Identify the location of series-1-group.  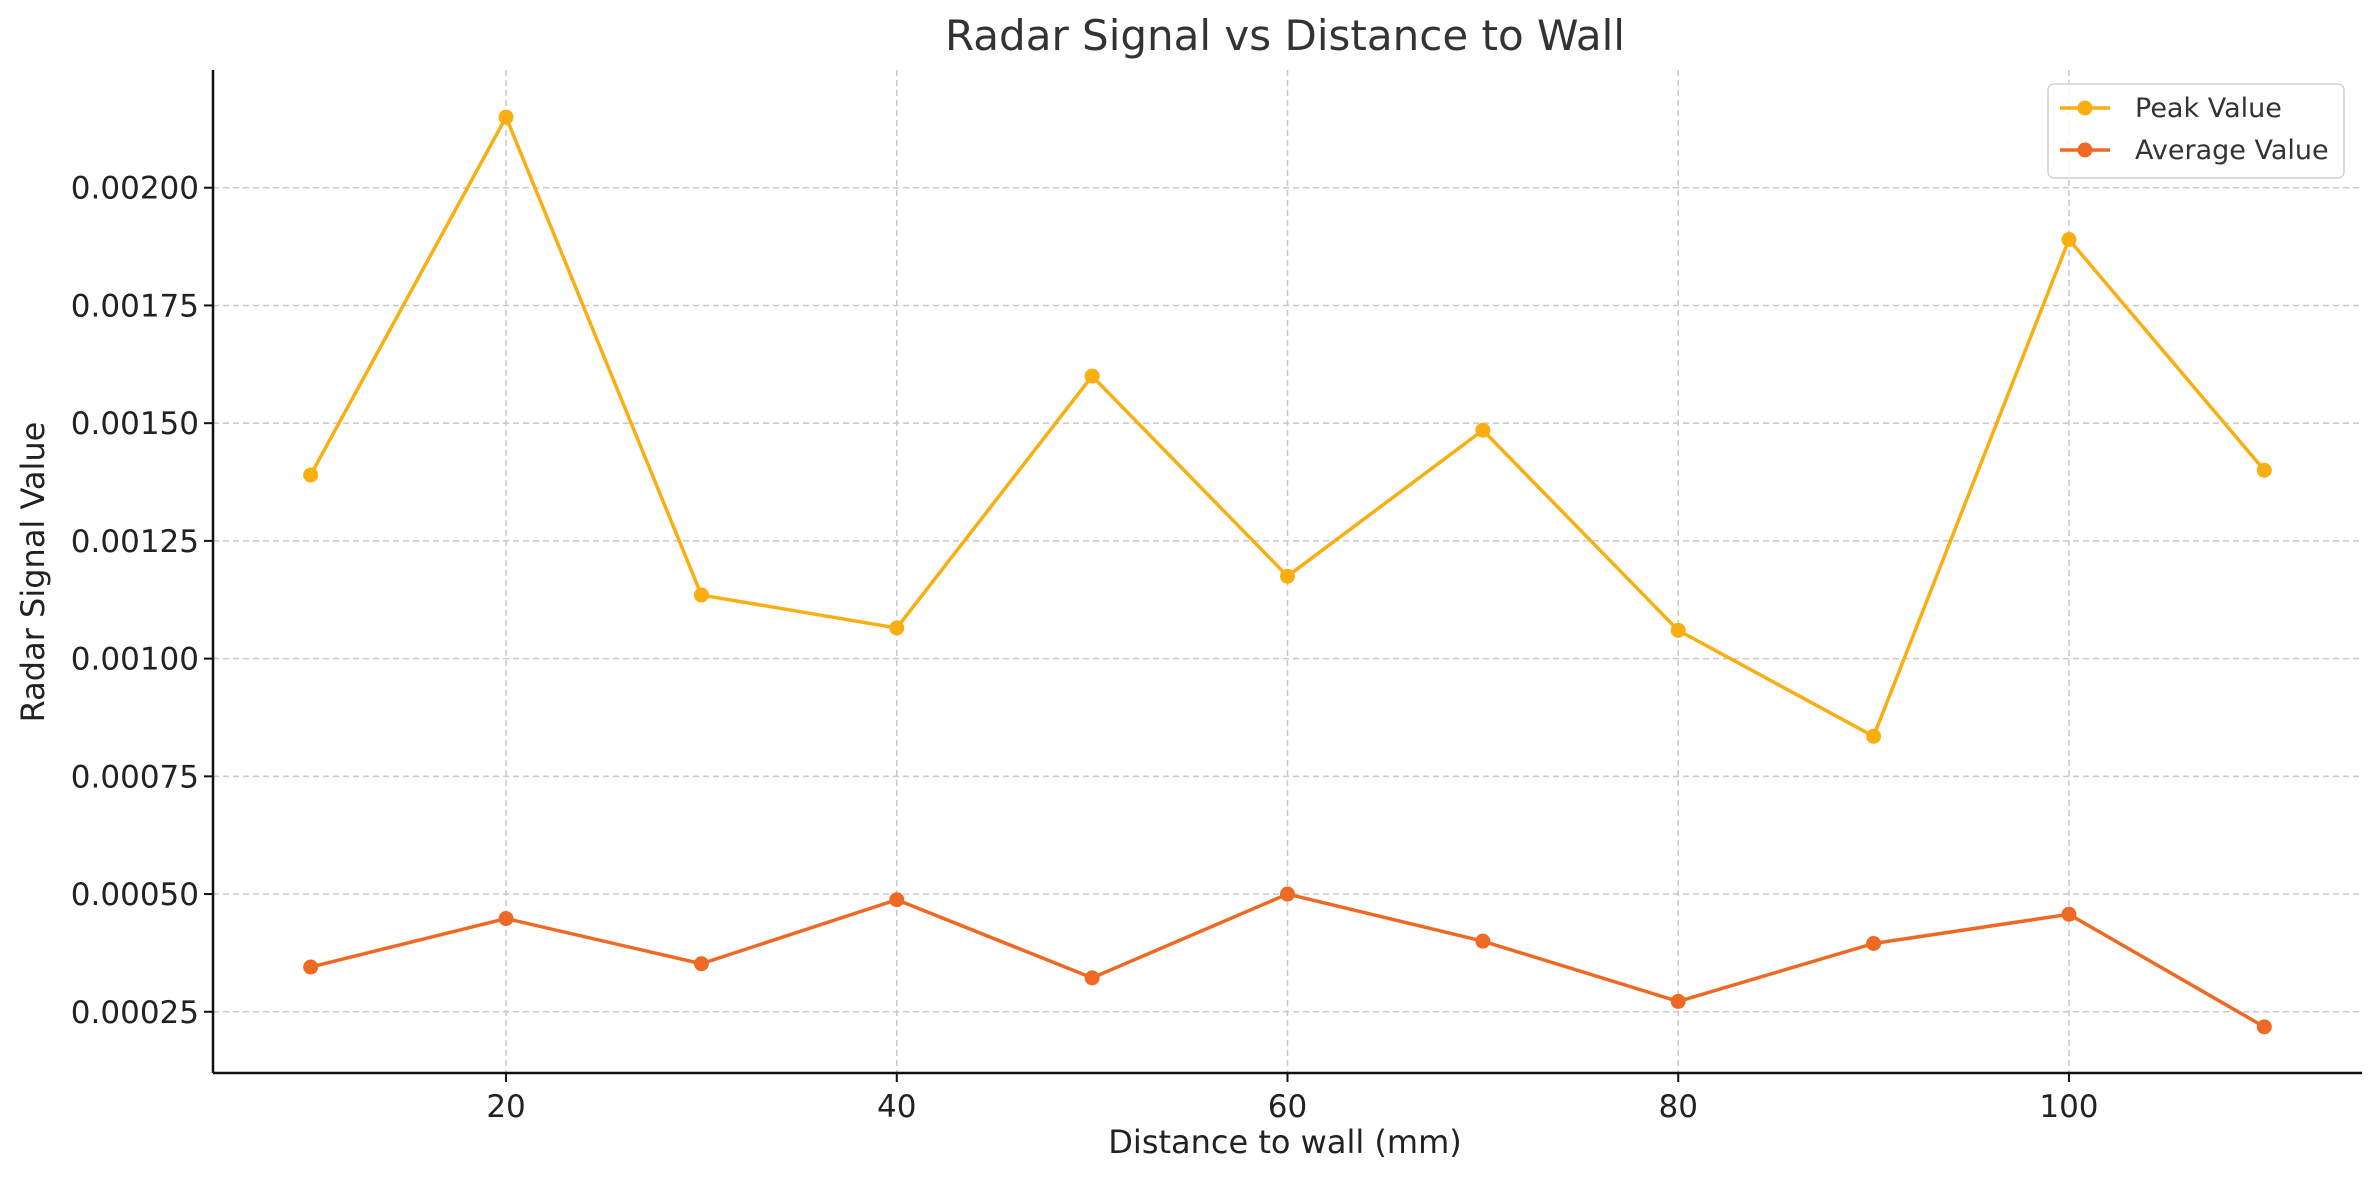
(1287, 960).